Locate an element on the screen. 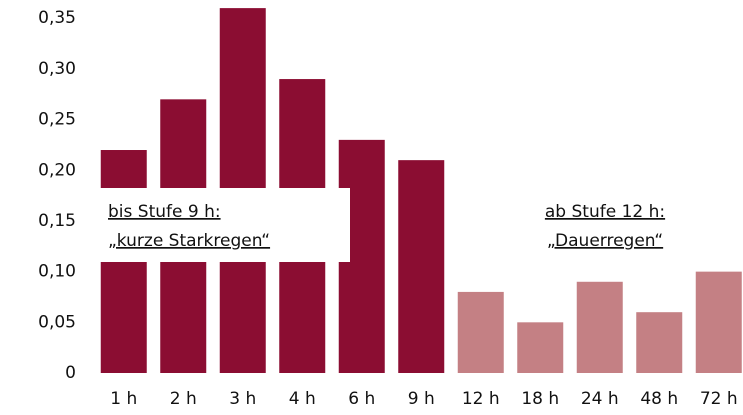 The width and height of the screenshot is (743, 415). x-tick-label: 48 h is located at coordinates (659, 399).